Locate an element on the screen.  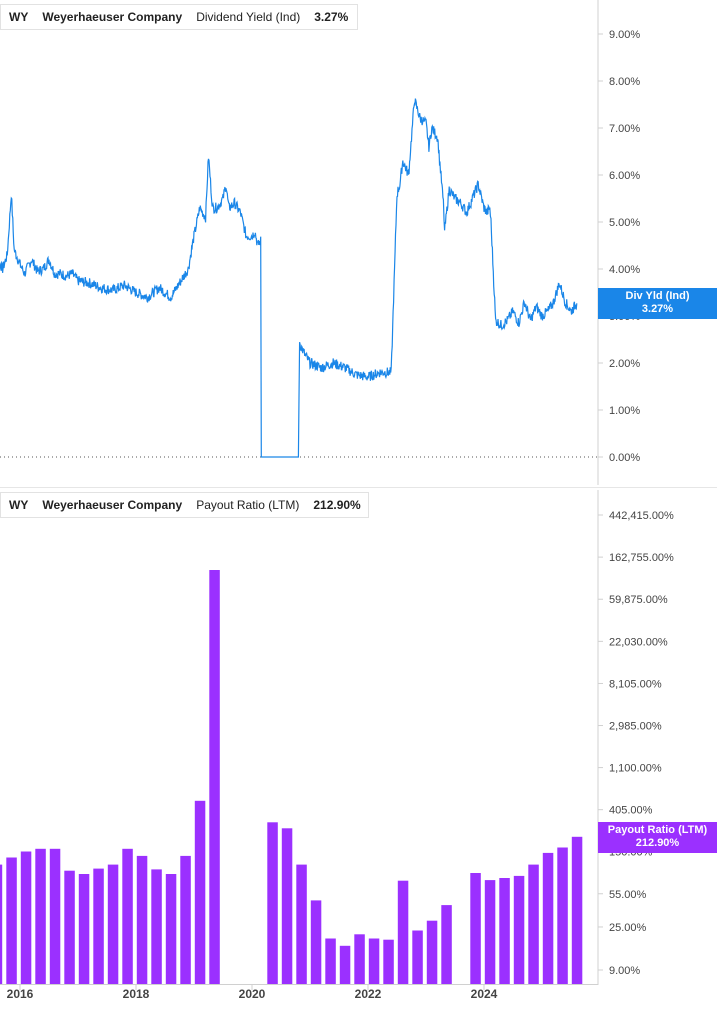
top-value-tag: Div Yld (Ind) 3.27% is located at coordinates (657, 303).